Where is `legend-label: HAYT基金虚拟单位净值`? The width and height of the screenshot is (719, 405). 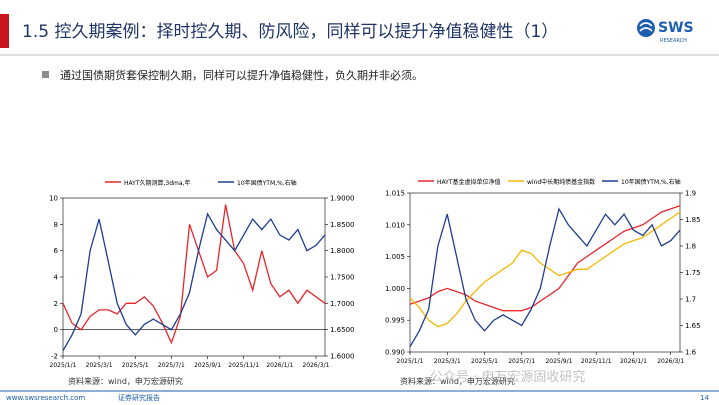 legend-label: HAYT基金虚拟单位净值 is located at coordinates (468, 182).